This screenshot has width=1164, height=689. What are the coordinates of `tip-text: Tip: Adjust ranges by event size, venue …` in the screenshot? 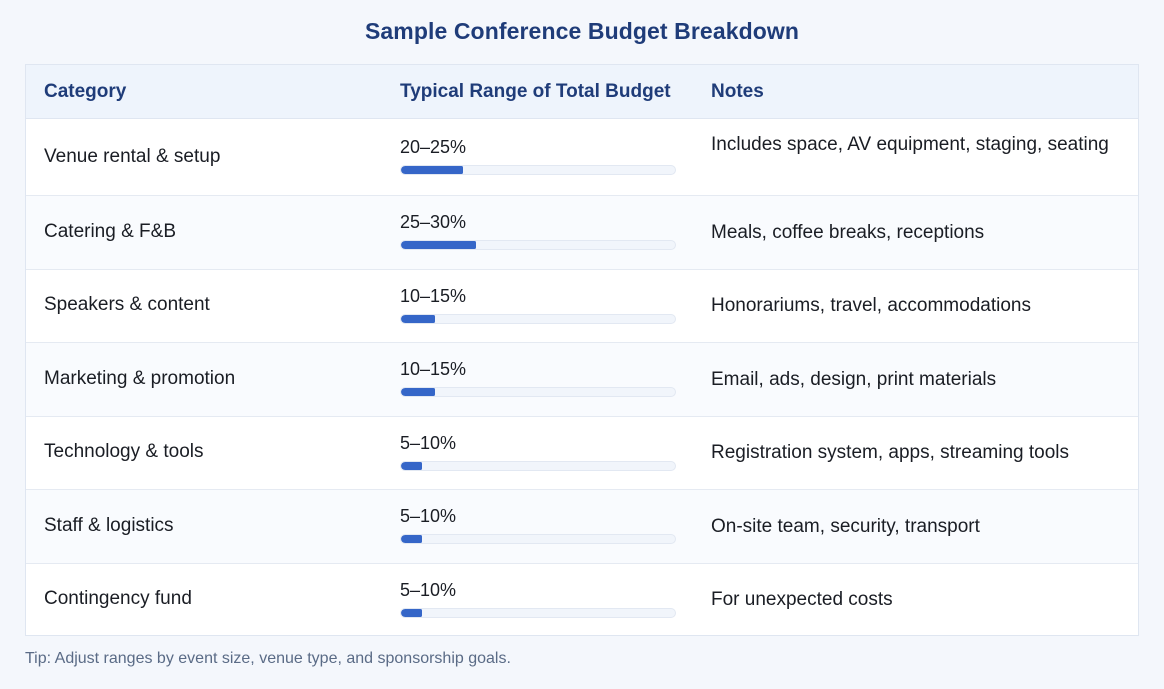 It's located at (268, 658).